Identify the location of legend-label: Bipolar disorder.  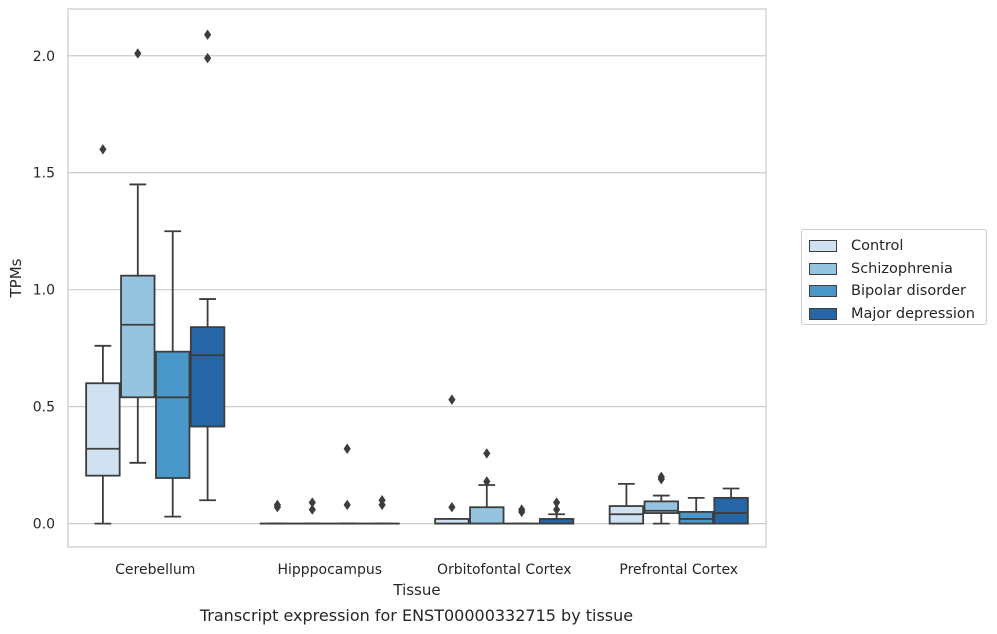
(908, 291).